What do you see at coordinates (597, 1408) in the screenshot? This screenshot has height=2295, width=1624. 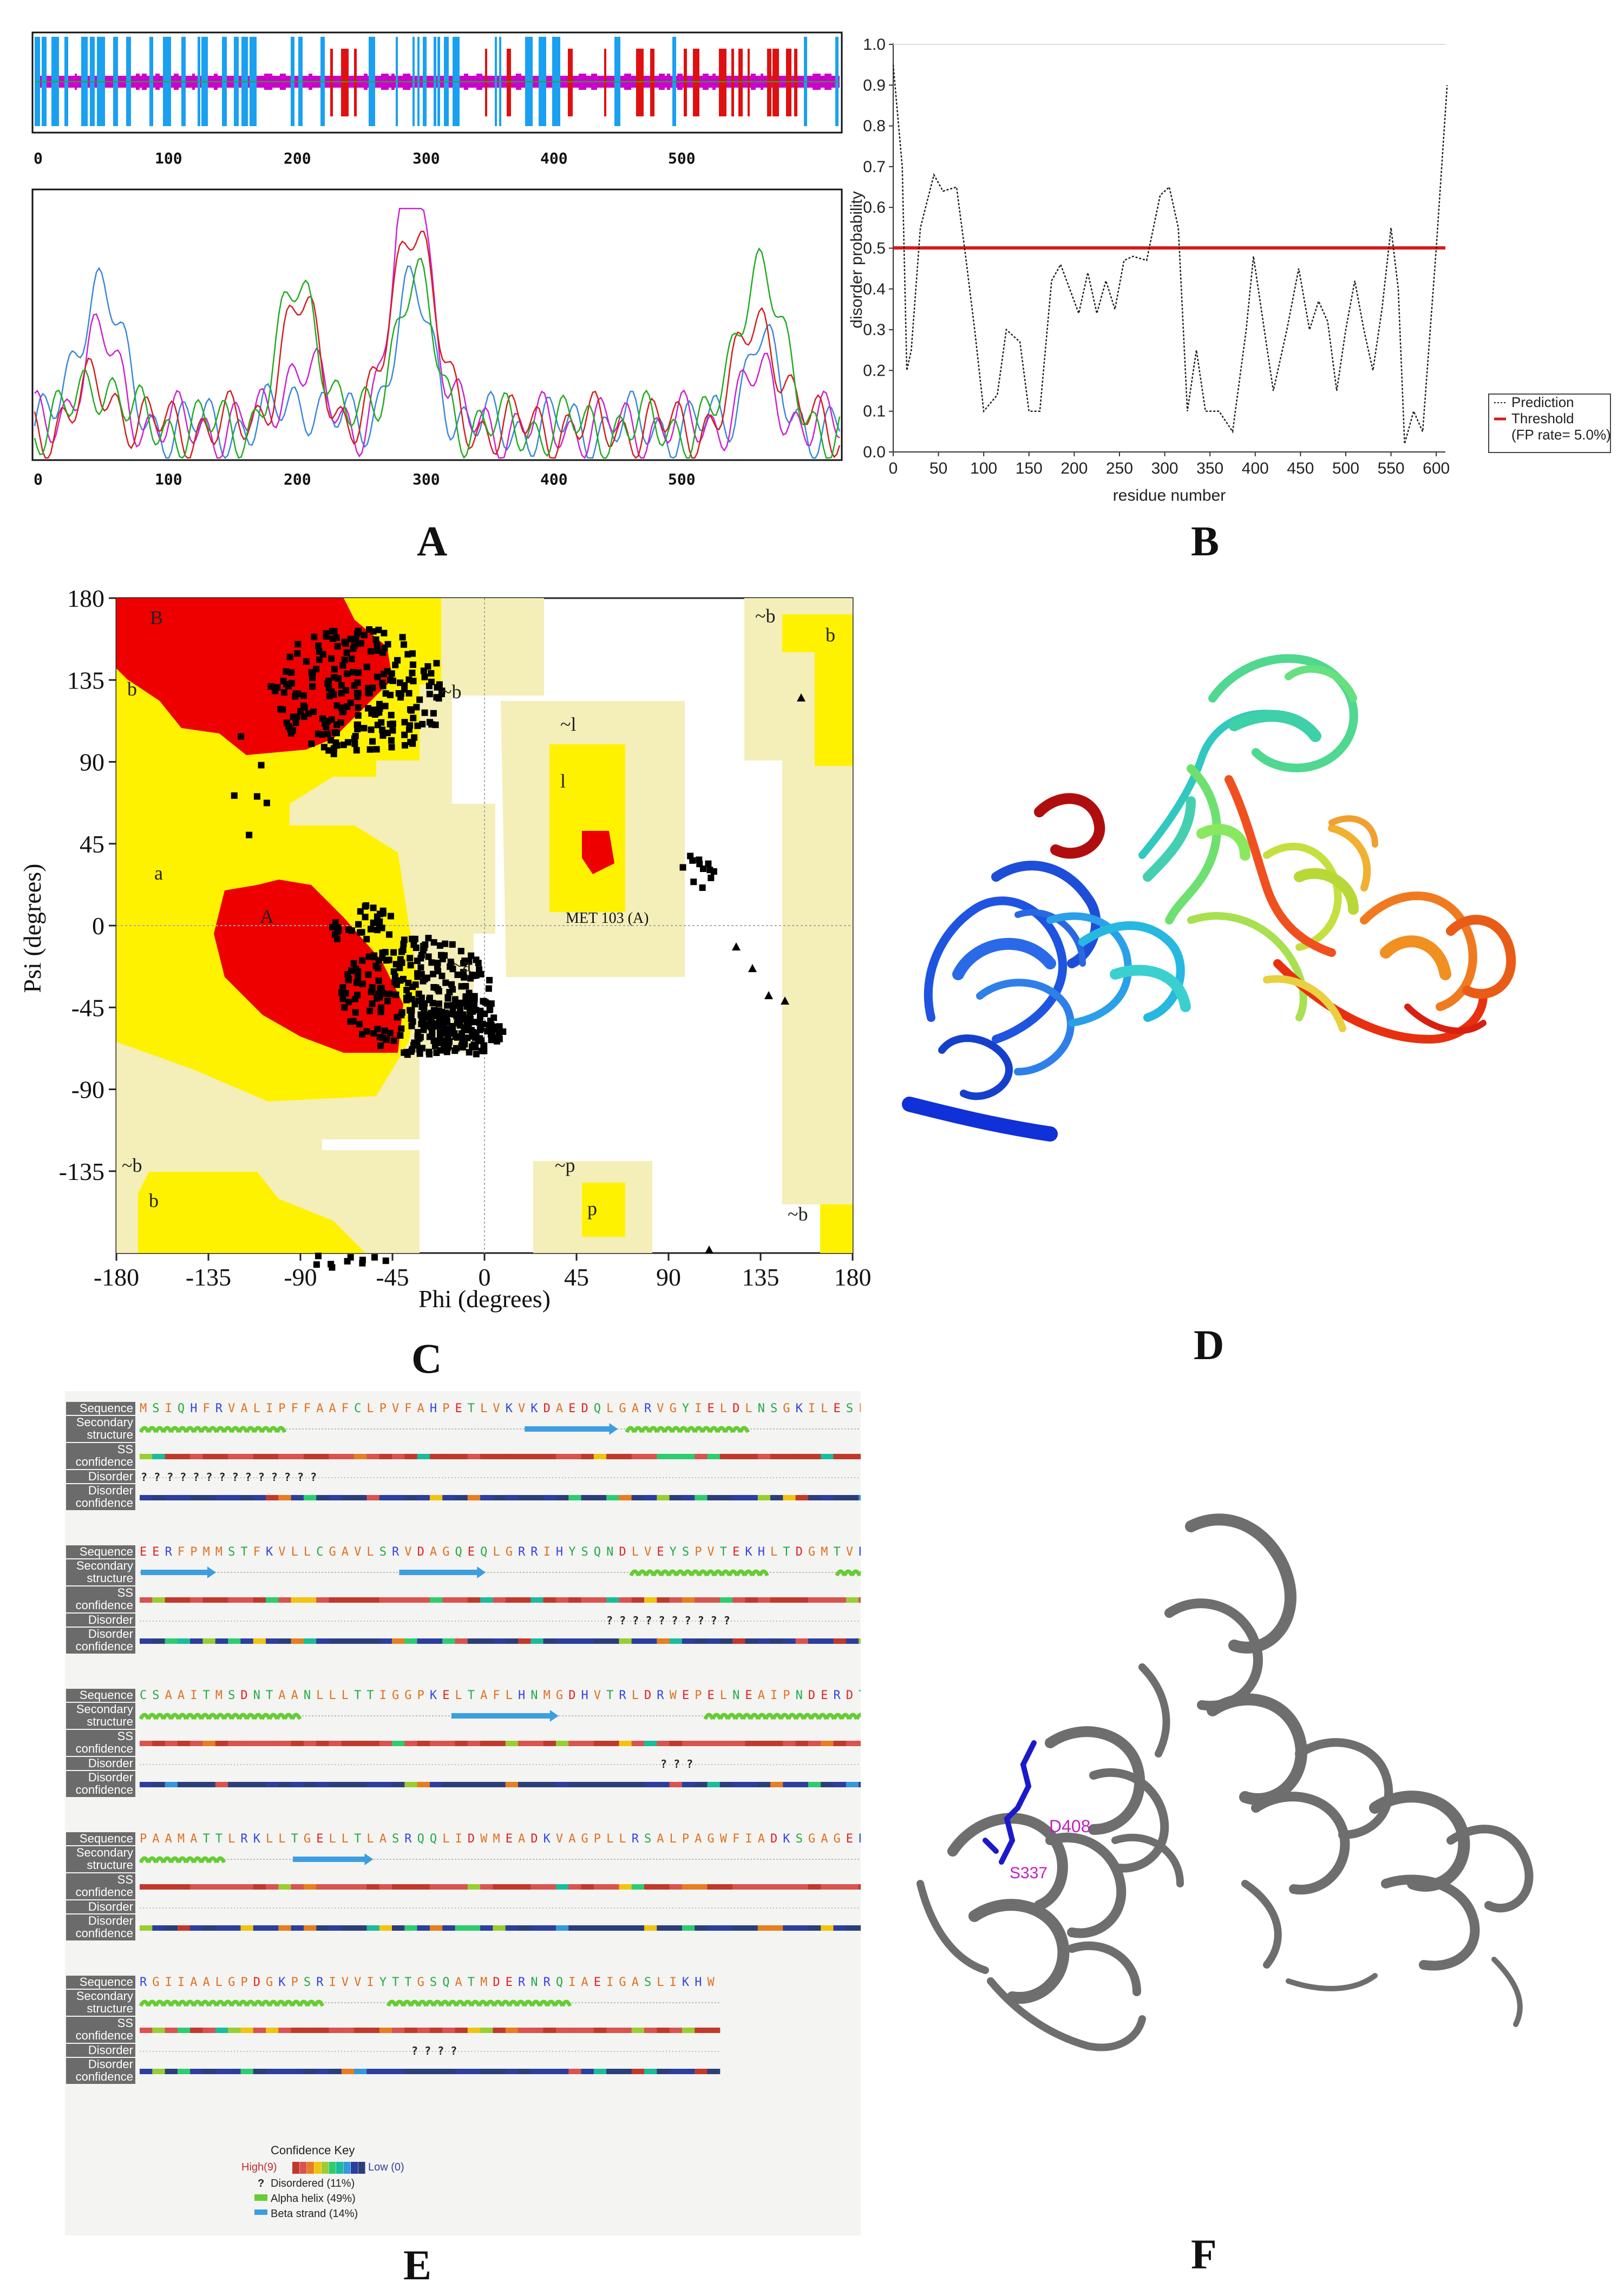 I see `e-residue: Q` at bounding box center [597, 1408].